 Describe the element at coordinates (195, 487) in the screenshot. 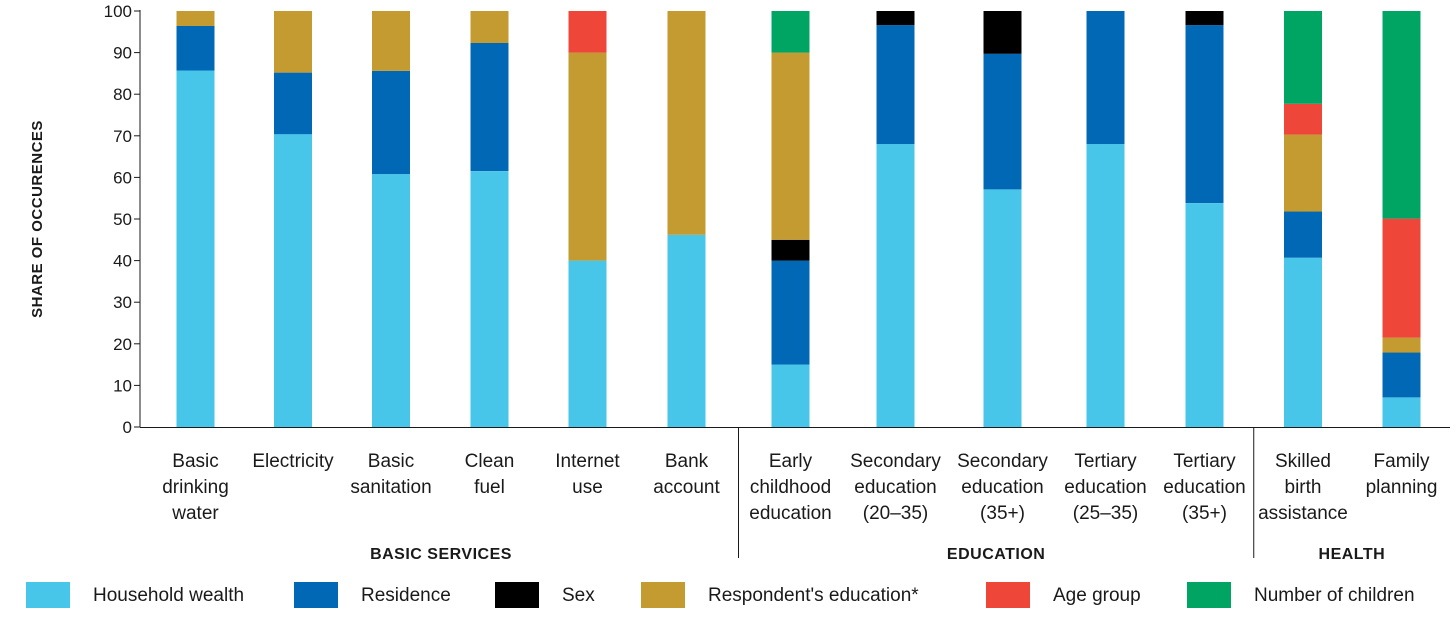

I see `category-label: Basic drinking water` at that location.